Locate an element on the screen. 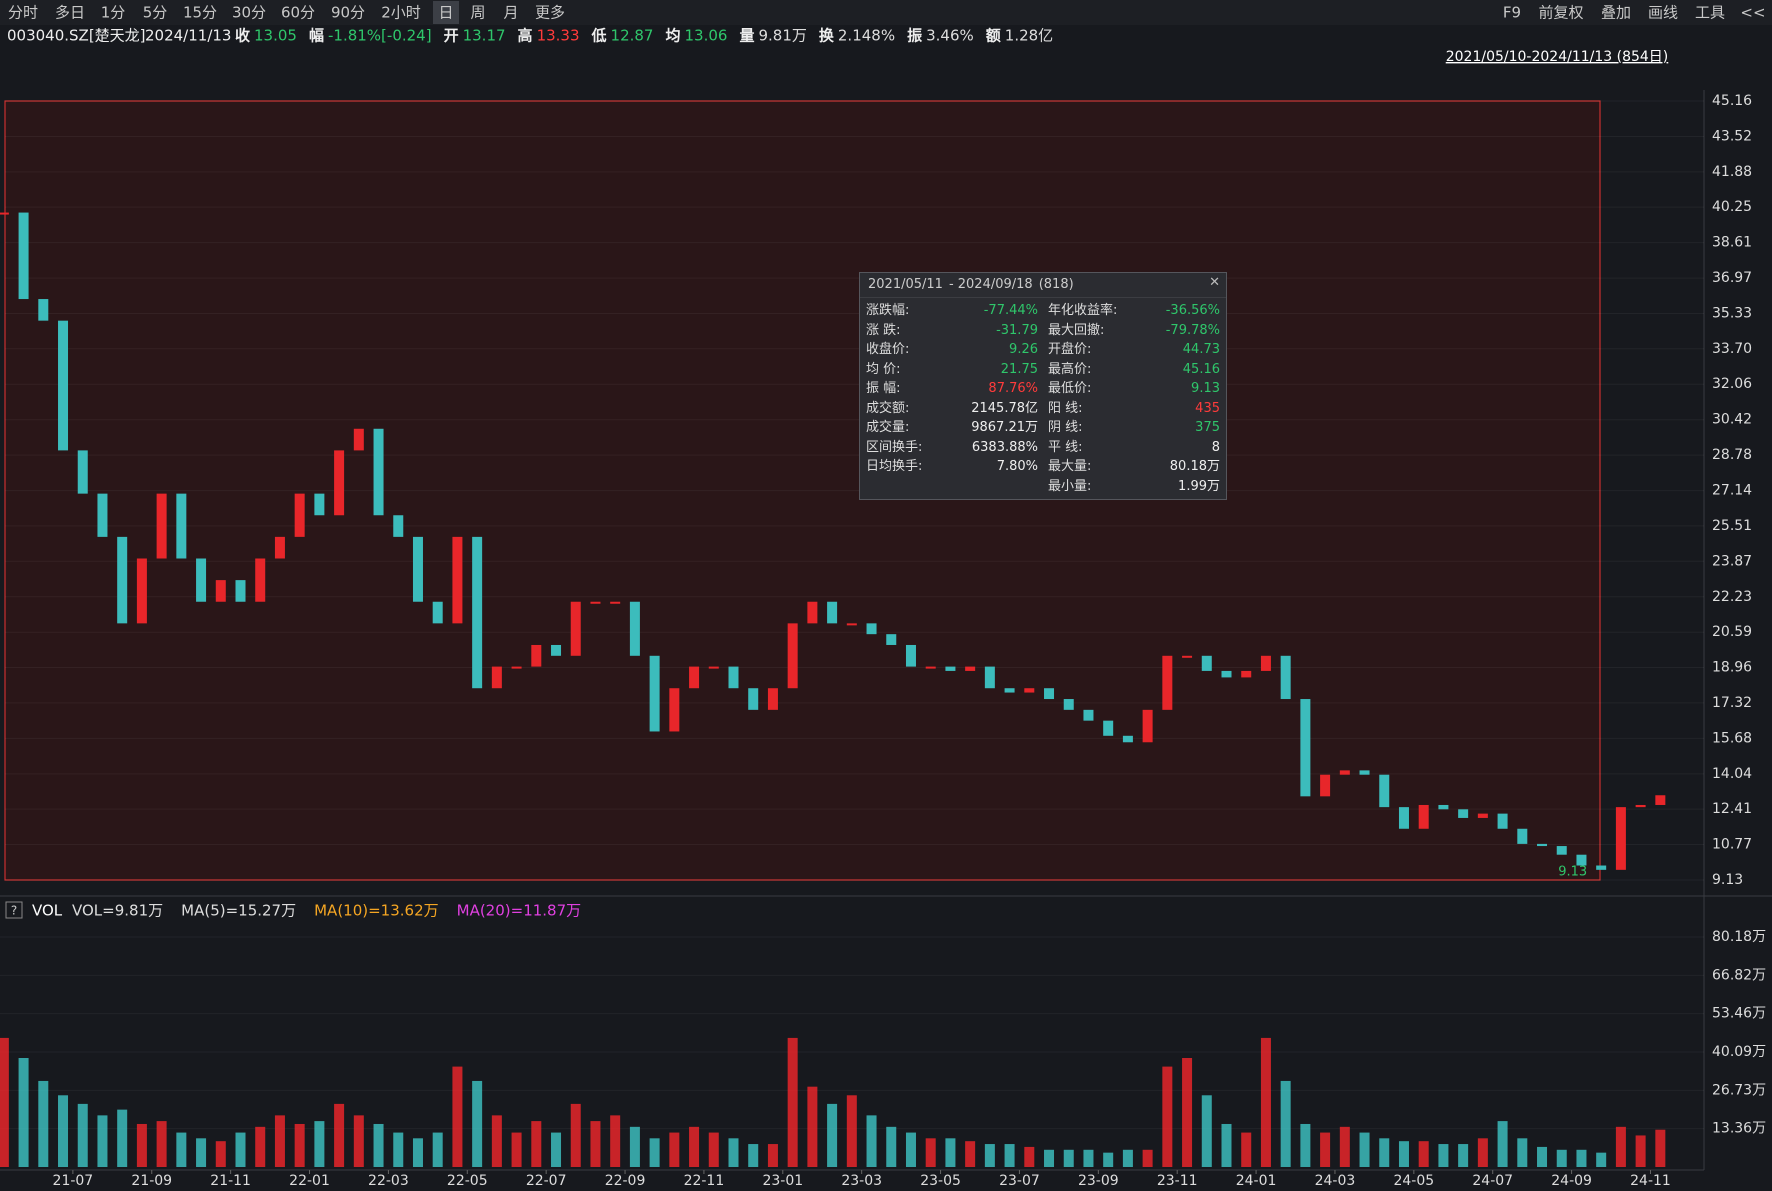 This screenshot has width=1772, height=1191. stat-row: 收盘价: 9.26 is located at coordinates (954, 350).